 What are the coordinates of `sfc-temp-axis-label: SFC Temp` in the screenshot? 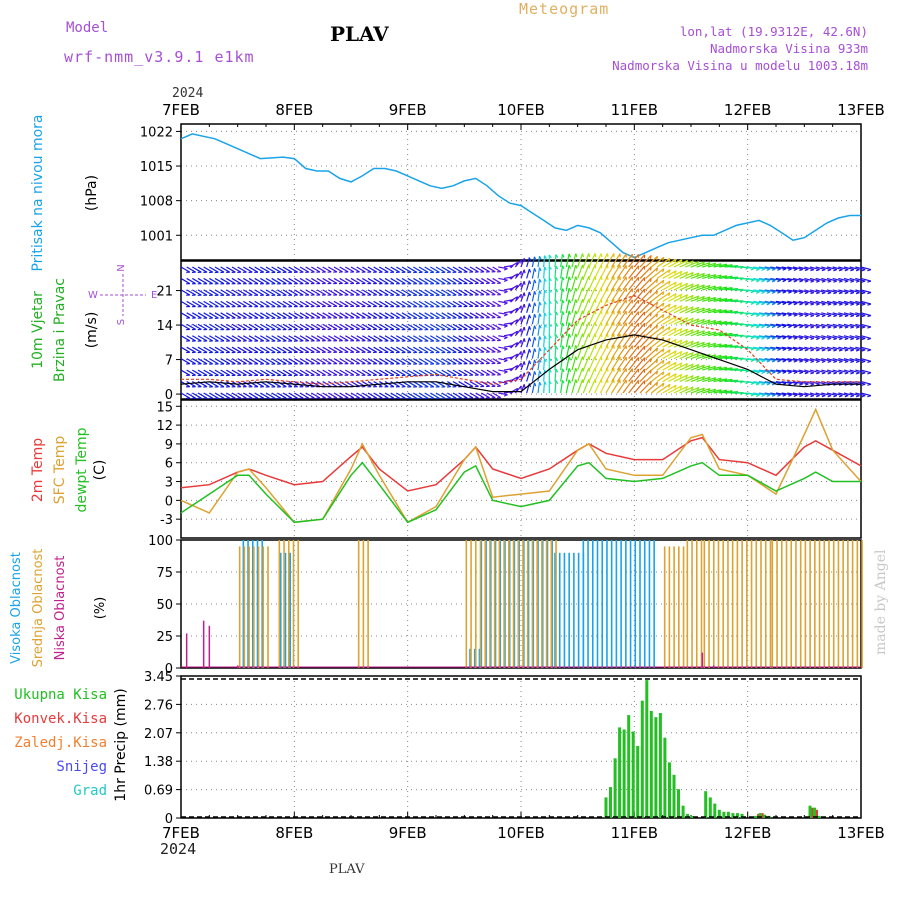 It's located at (60, 470).